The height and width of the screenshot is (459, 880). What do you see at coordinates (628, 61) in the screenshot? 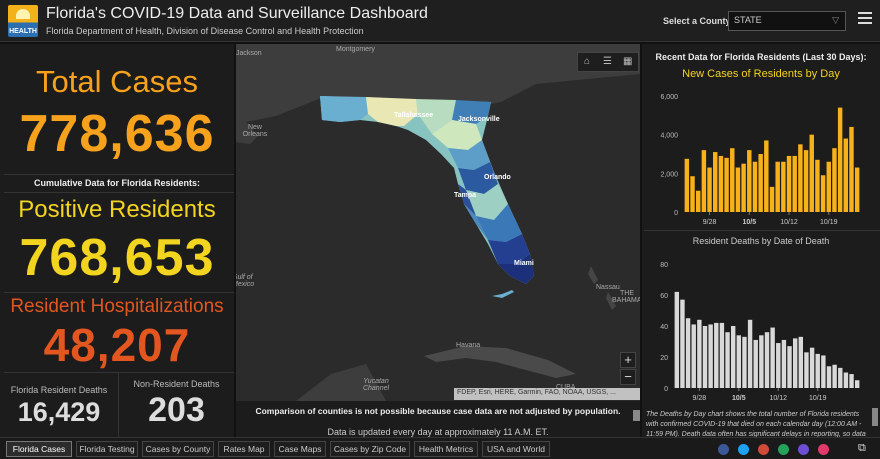
I see `basemap-icon: ▦` at bounding box center [628, 61].